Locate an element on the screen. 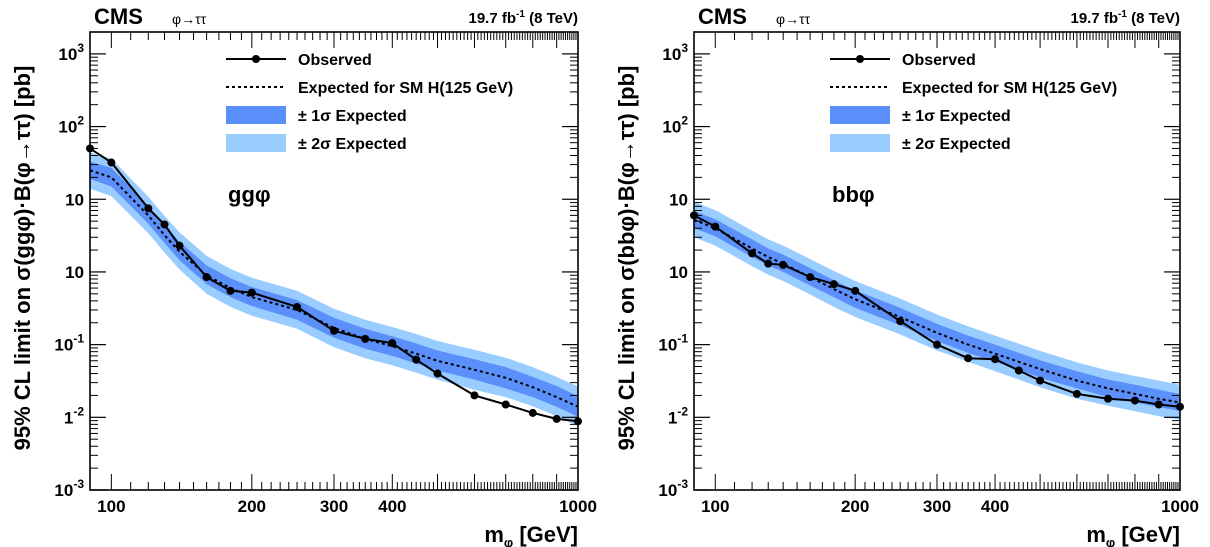  x-tick-label: 400 is located at coordinates (995, 506).